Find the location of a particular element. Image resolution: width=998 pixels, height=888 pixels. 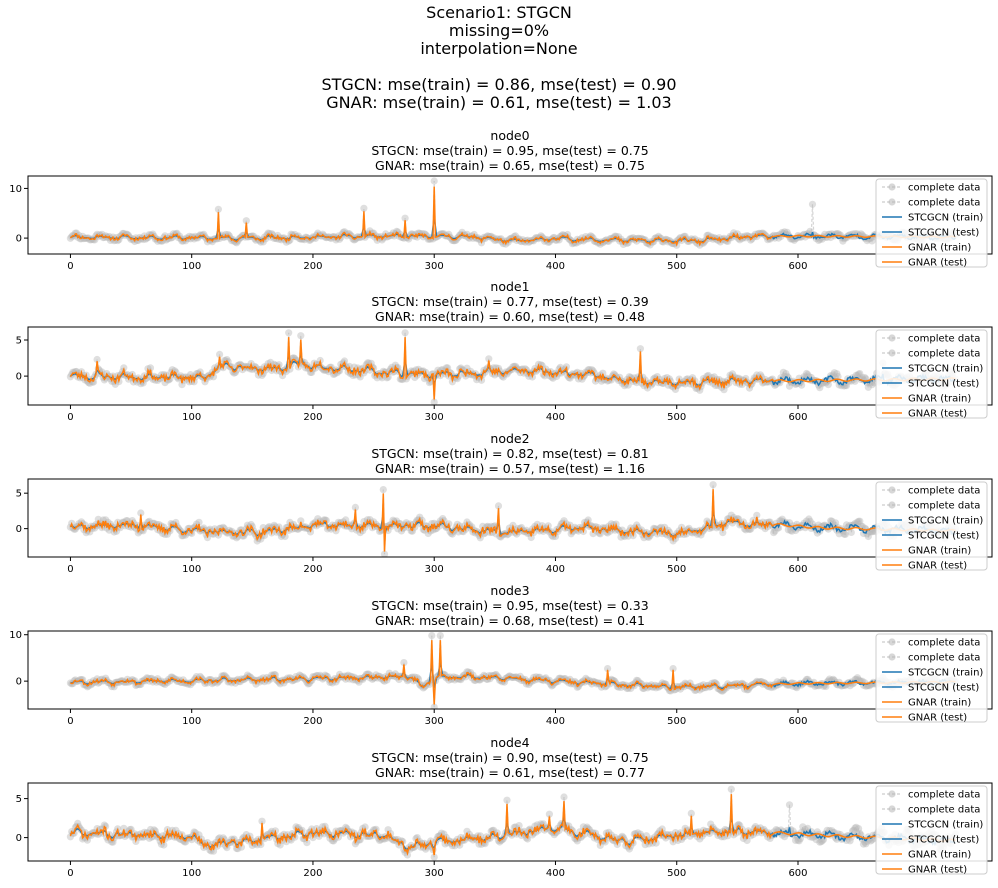

legend-label: GNAR (test) is located at coordinates (937, 414).